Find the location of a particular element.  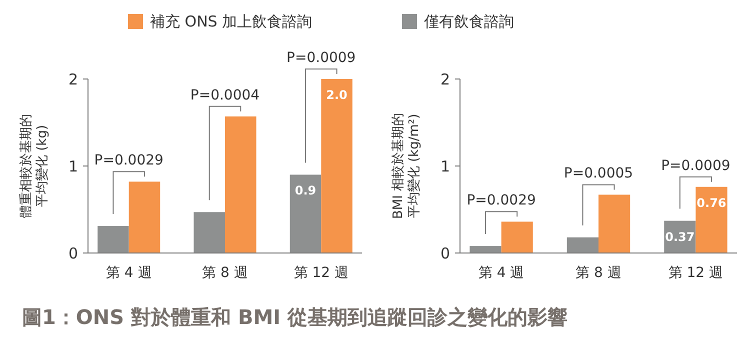

annotation: P=0.0004 is located at coordinates (225, 95).